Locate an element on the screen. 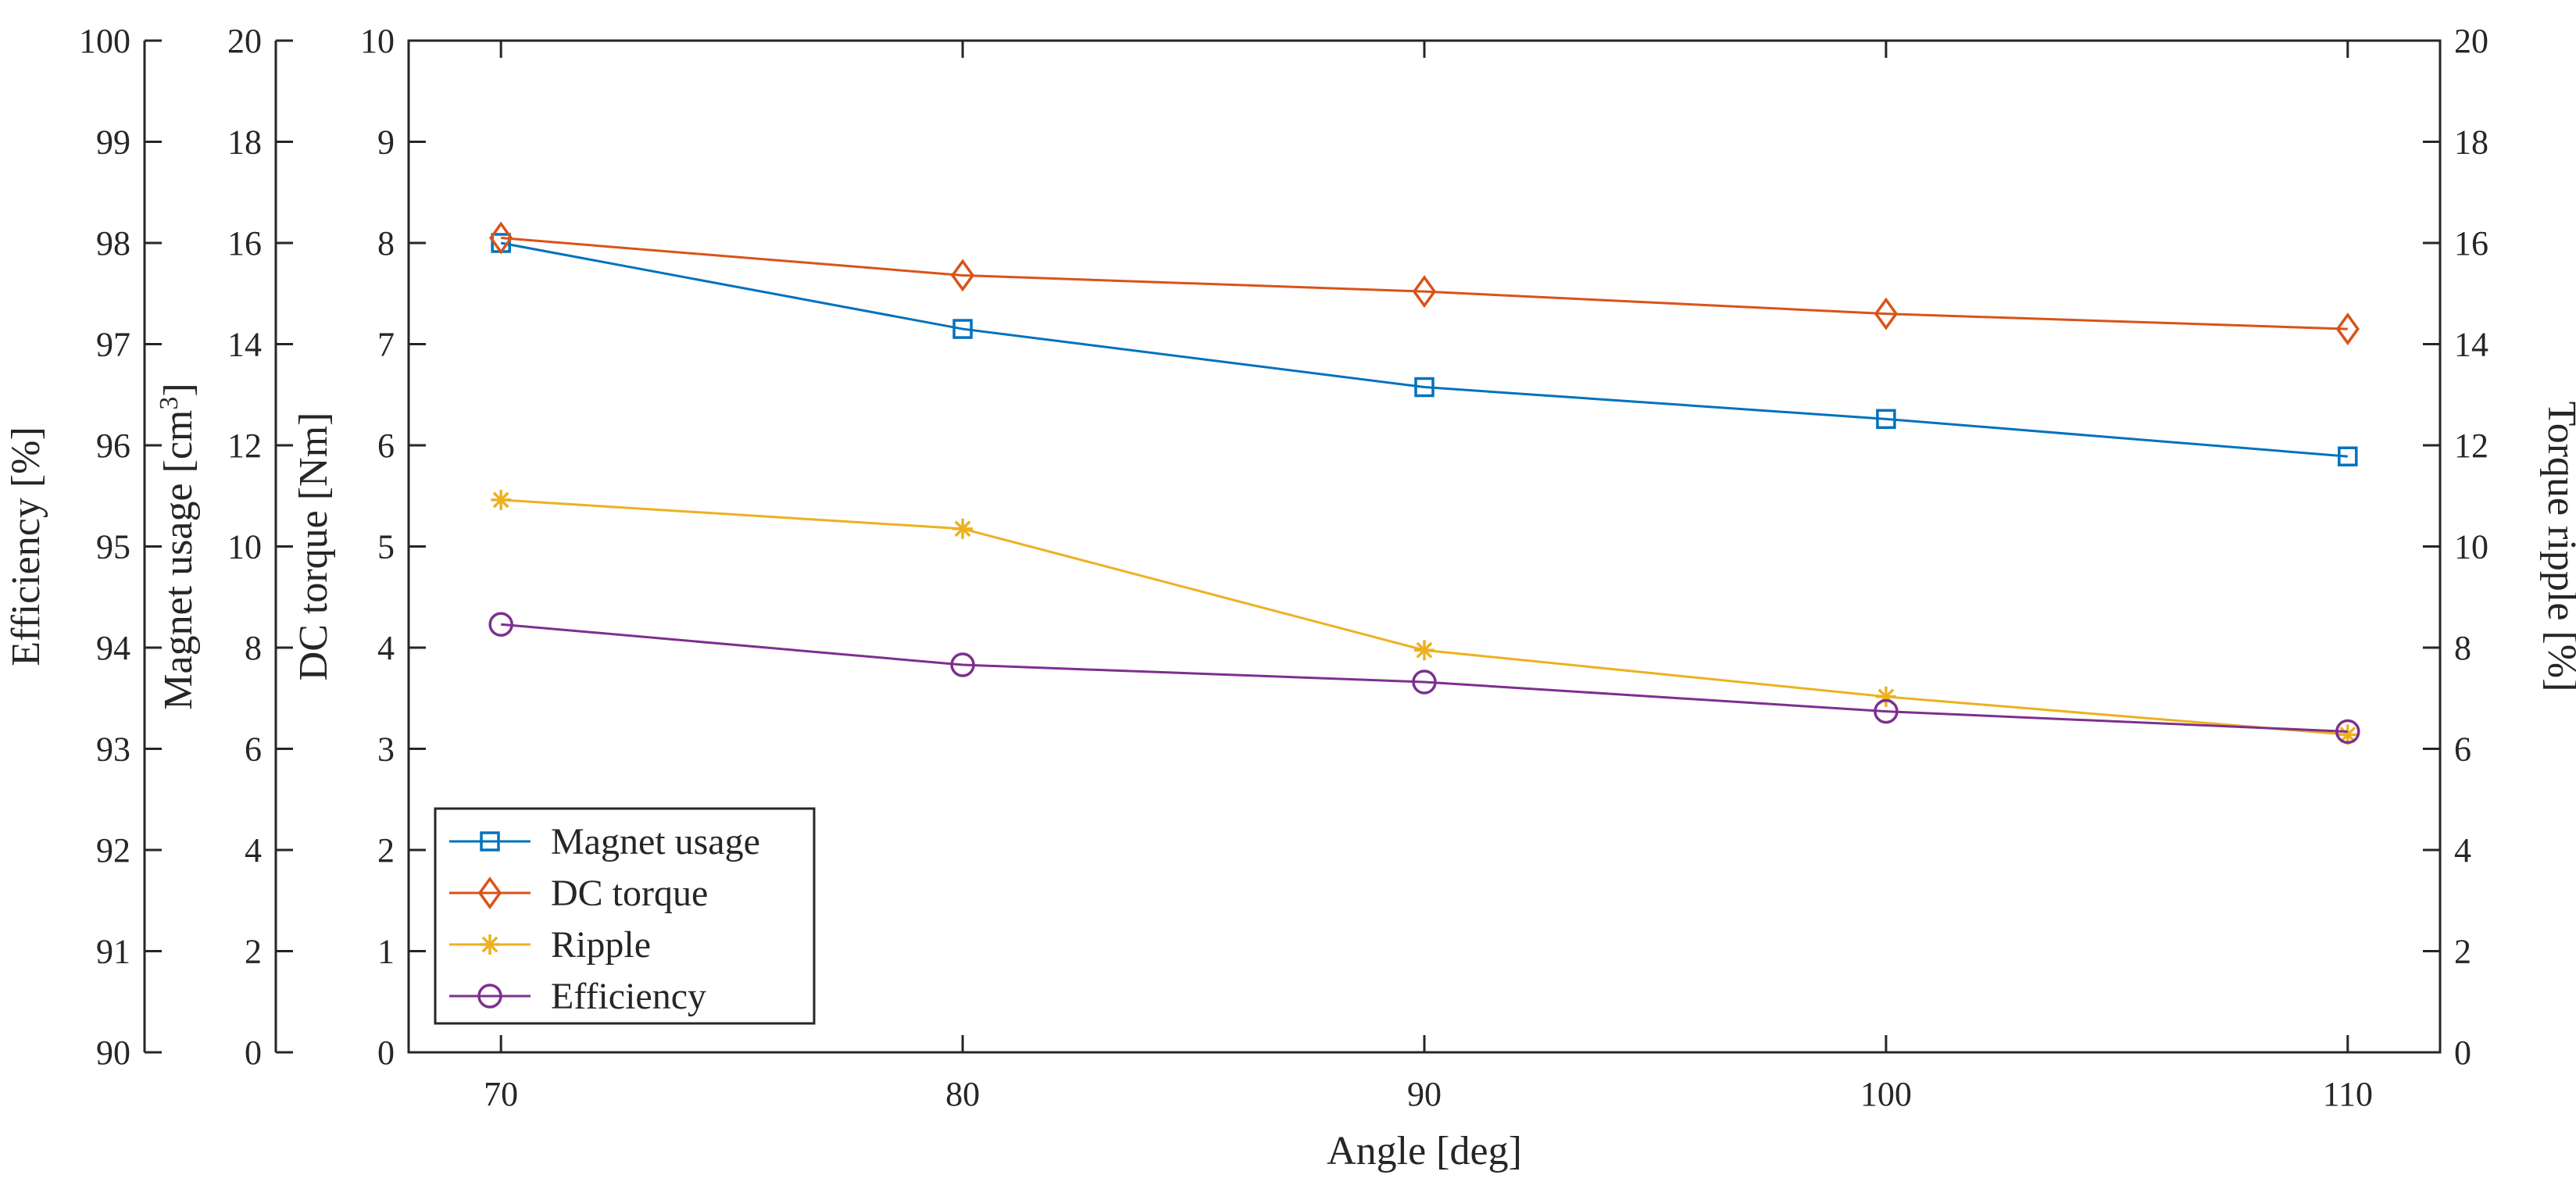 Image resolution: width=2576 pixels, height=1182 pixels. legend-label: Efficiency is located at coordinates (629, 996).